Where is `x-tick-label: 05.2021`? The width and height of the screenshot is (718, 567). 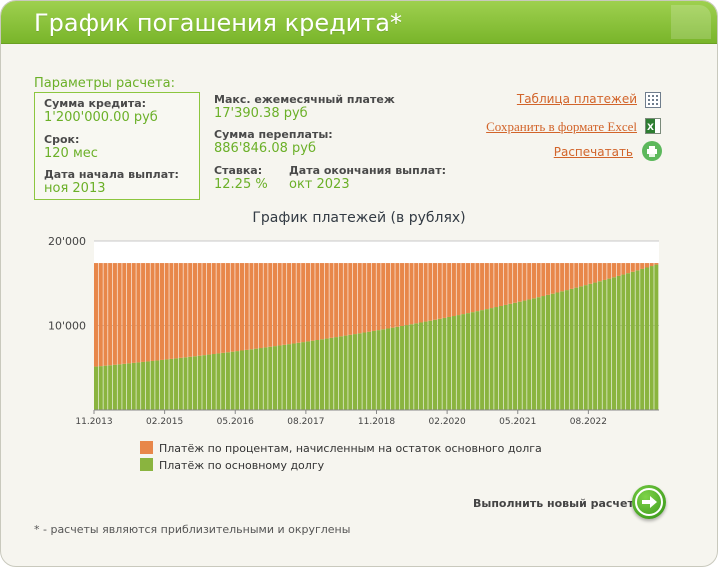
x-tick-label: 05.2021 is located at coordinates (517, 422).